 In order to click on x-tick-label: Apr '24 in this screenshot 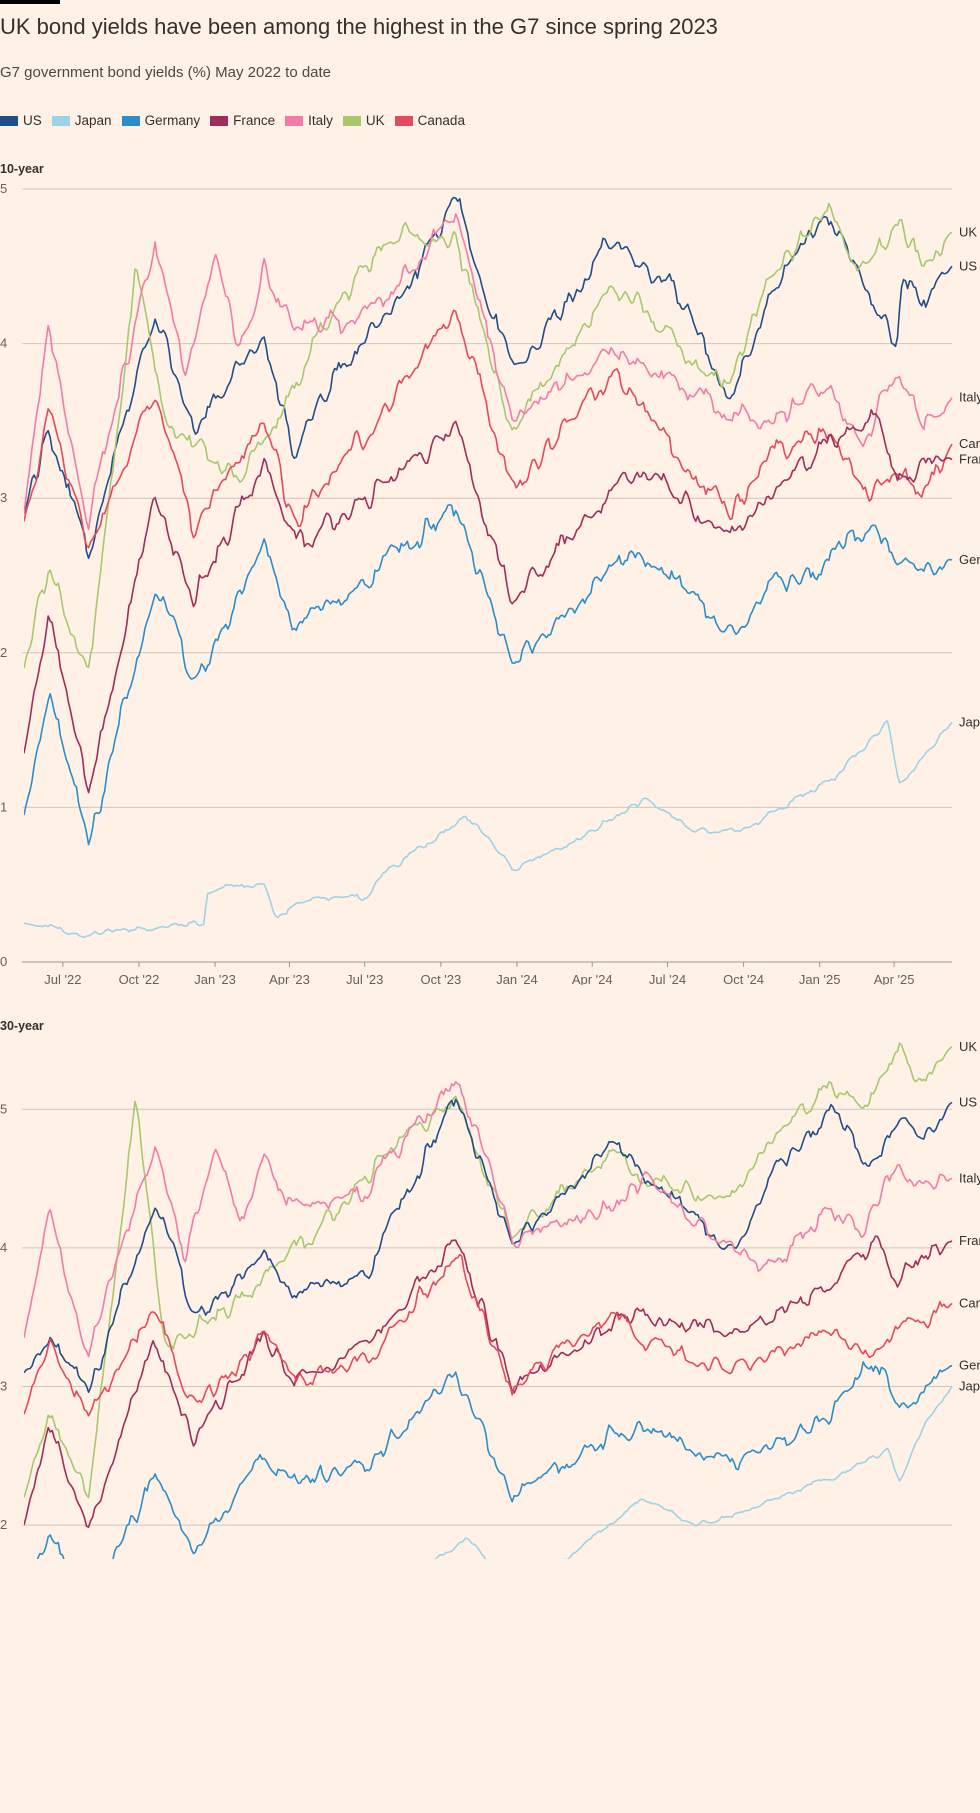, I will do `click(592, 978)`.